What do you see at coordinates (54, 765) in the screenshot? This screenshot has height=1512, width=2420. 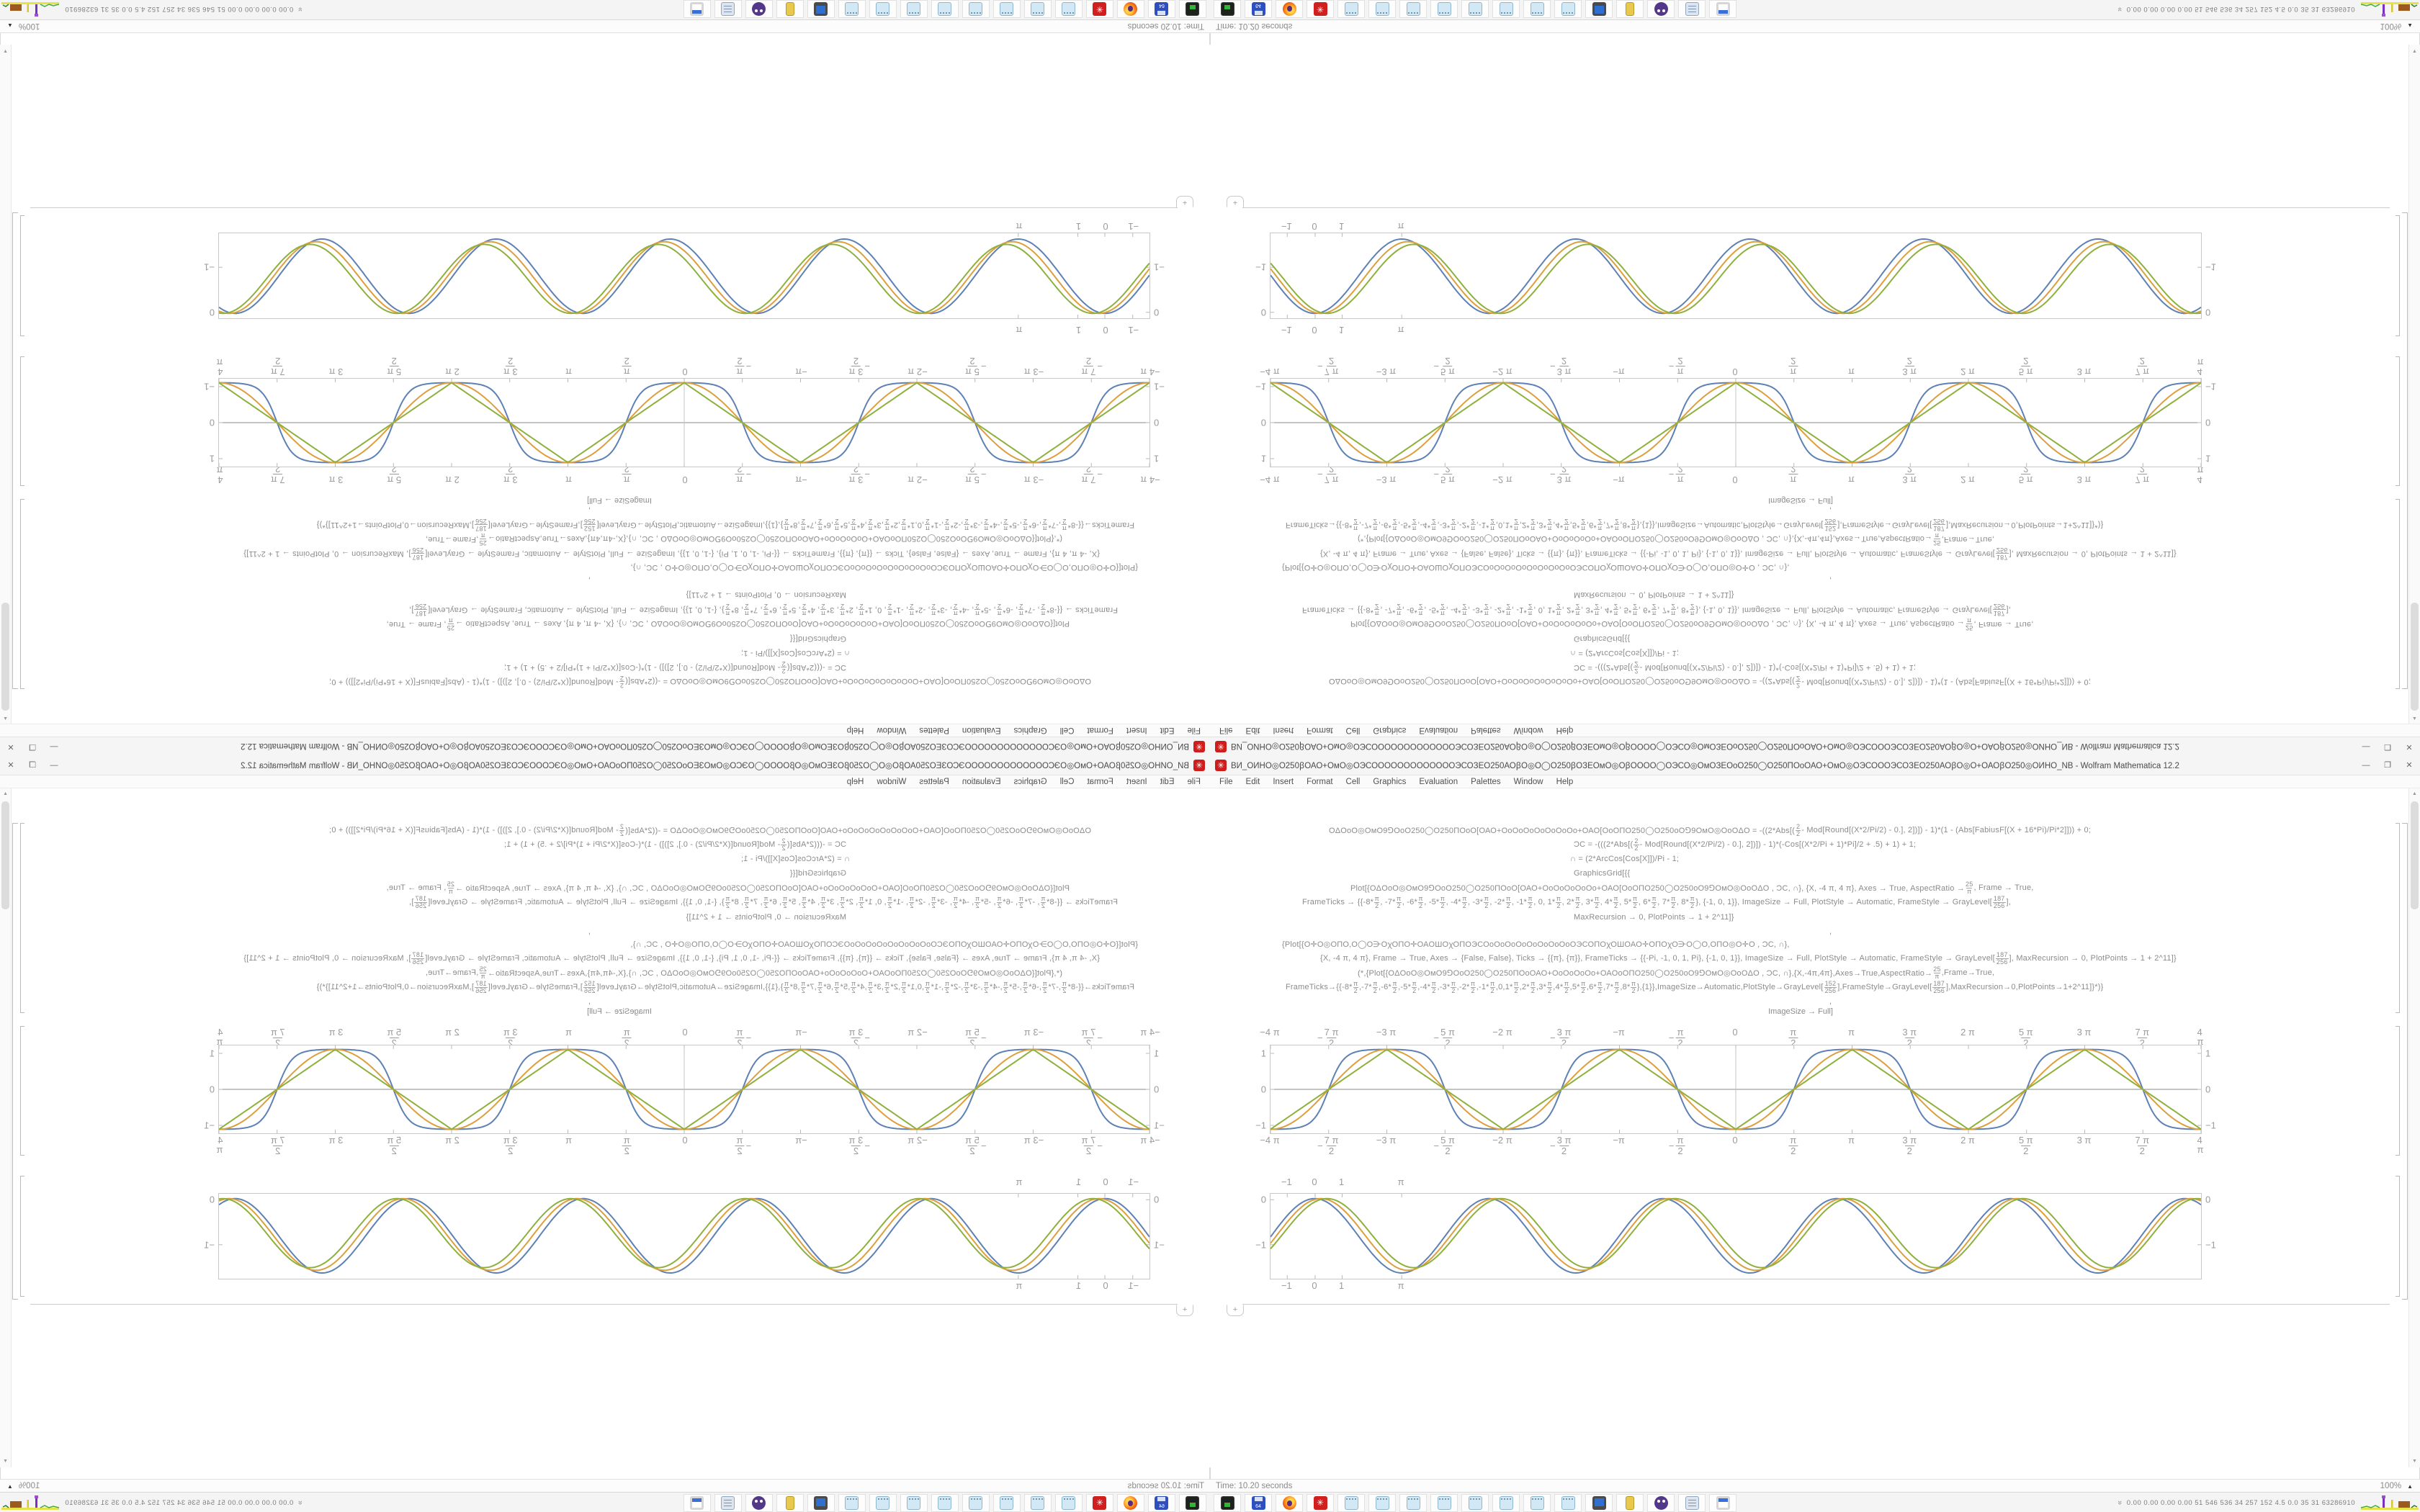 I see `minimize-button: —` at bounding box center [54, 765].